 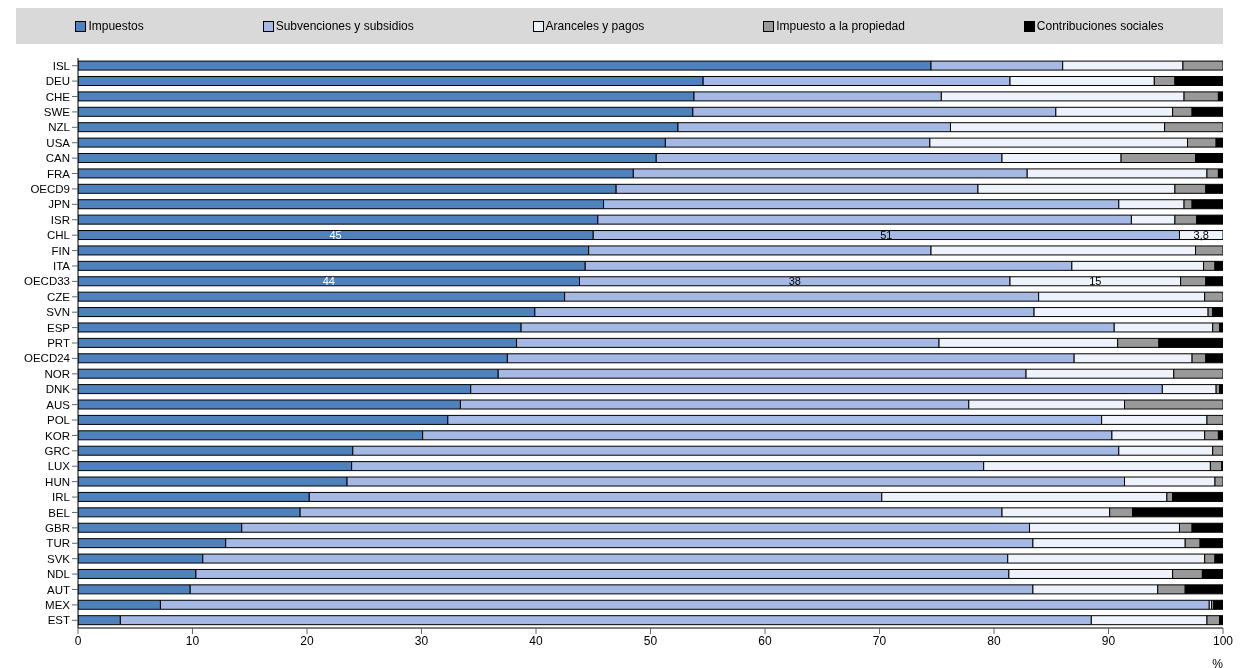 What do you see at coordinates (59, 466) in the screenshot?
I see `y-tick-label: LUX` at bounding box center [59, 466].